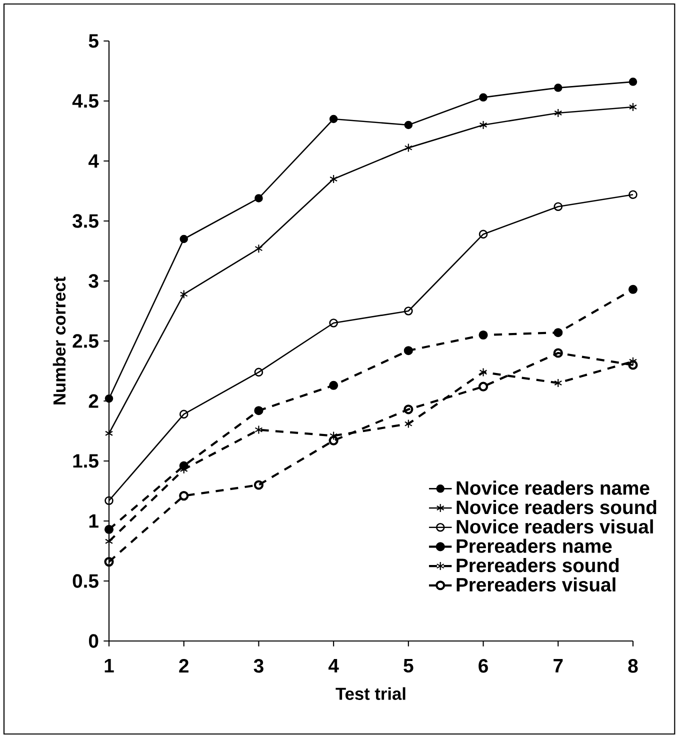 Image resolution: width=679 pixels, height=738 pixels. I want to click on y-tick-label: 2.5, so click(85, 341).